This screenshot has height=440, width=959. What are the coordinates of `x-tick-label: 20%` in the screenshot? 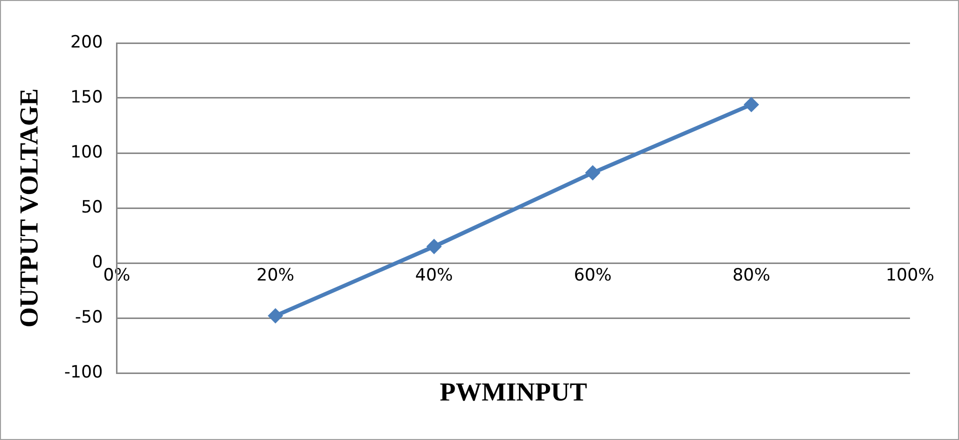 It's located at (275, 276).